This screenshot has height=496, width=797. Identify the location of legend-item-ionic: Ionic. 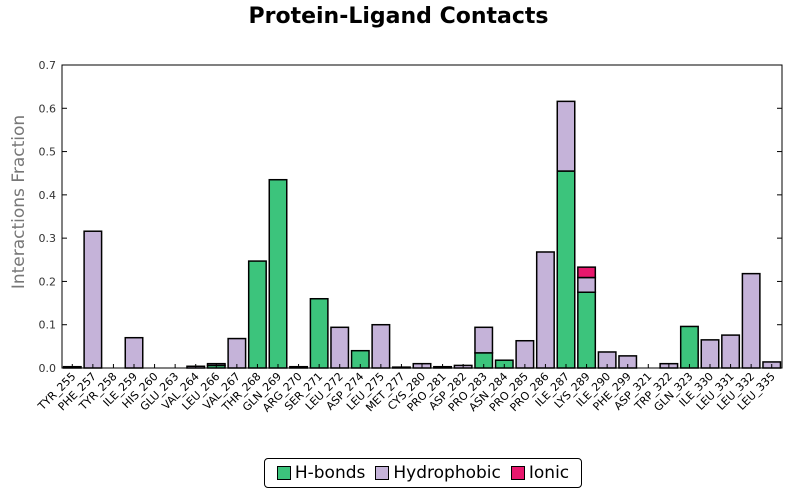
(540, 473).